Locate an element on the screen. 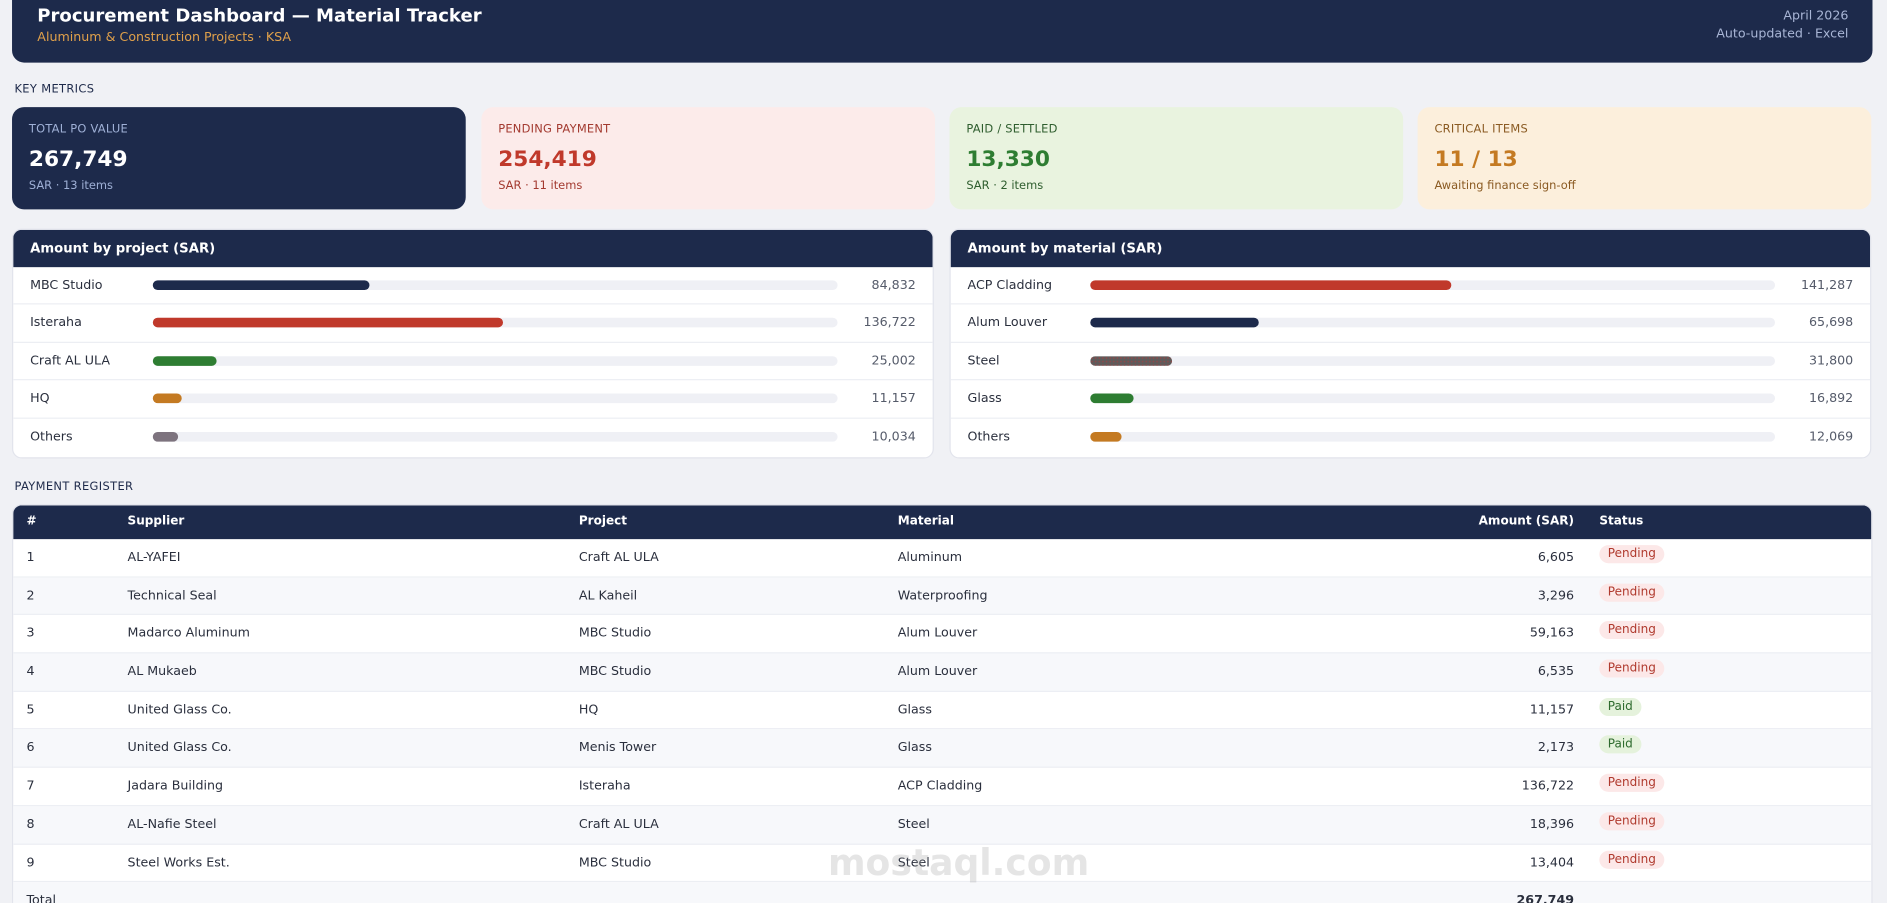 This screenshot has width=1887, height=903. section-payment-register: PAYMENT REGISTER is located at coordinates (74, 487).